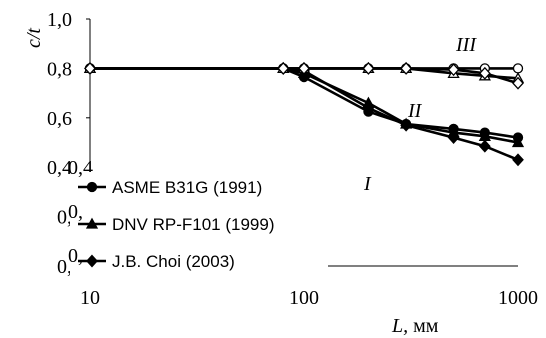 This screenshot has height=338, width=546. What do you see at coordinates (173, 261) in the screenshot?
I see `legend-label: J.B. Choi (2003)` at bounding box center [173, 261].